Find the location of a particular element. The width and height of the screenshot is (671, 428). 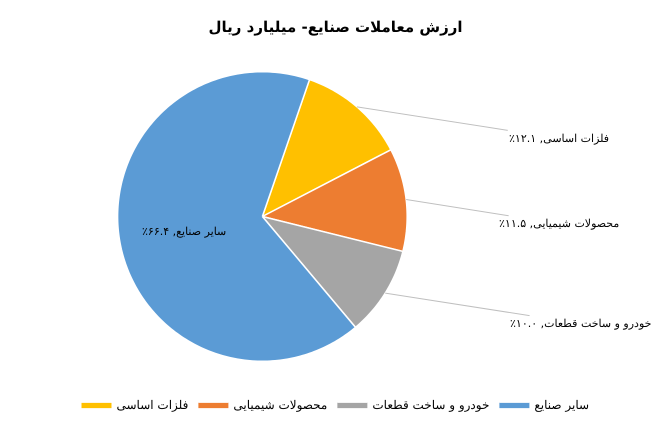

legend-label: فلزات اساسی is located at coordinates (152, 405).